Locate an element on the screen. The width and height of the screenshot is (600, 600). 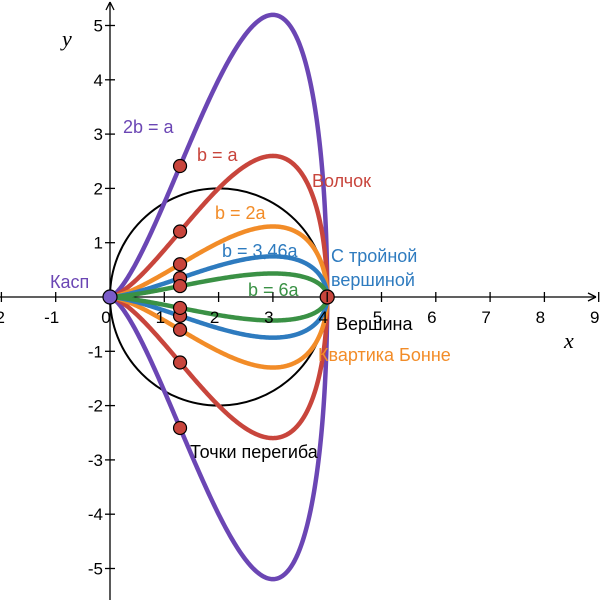
x-axis-label: x is located at coordinates (568, 340).